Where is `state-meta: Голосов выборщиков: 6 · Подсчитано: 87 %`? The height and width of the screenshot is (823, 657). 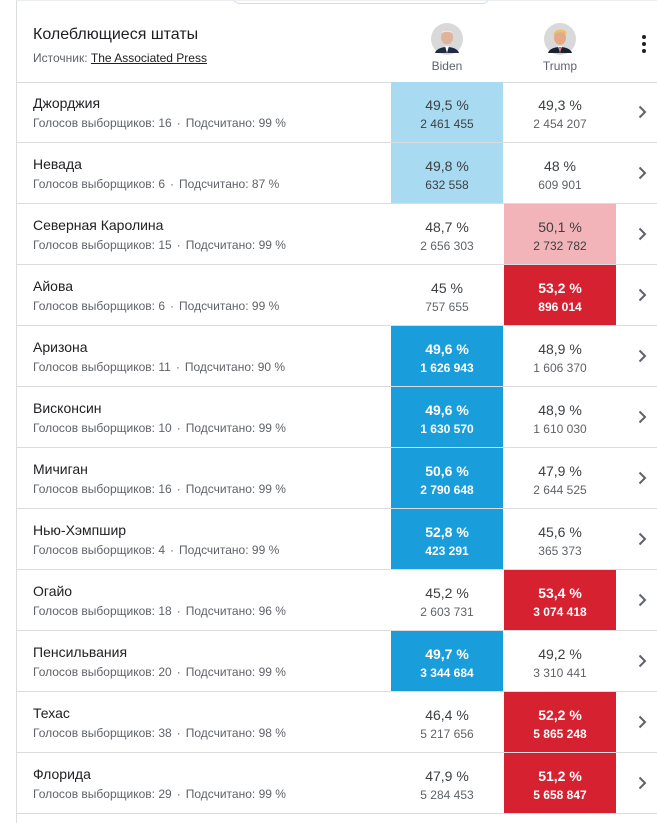
state-meta: Голосов выборщиков: 6 · Подсчитано: 87 % is located at coordinates (156, 184).